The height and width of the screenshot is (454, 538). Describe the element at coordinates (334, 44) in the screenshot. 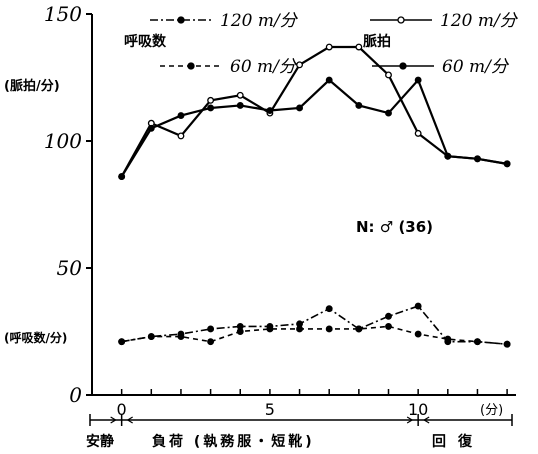

I see `legend: 120 m/分 60 m/分 120 m/分 60 m/分` at that location.